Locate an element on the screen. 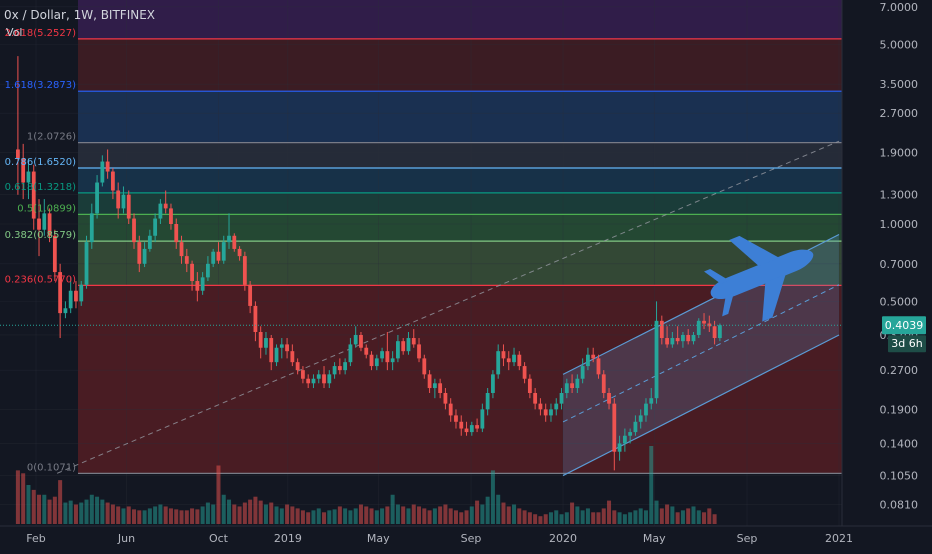 Image resolution: width=932 pixels, height=554 pixels. channel-median is located at coordinates (701, 353).